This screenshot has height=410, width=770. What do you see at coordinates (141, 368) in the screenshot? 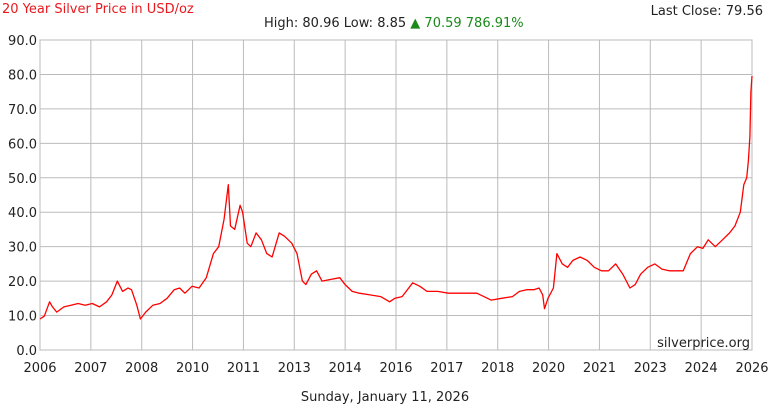
I see `x-tick-label: 2008` at bounding box center [141, 368].